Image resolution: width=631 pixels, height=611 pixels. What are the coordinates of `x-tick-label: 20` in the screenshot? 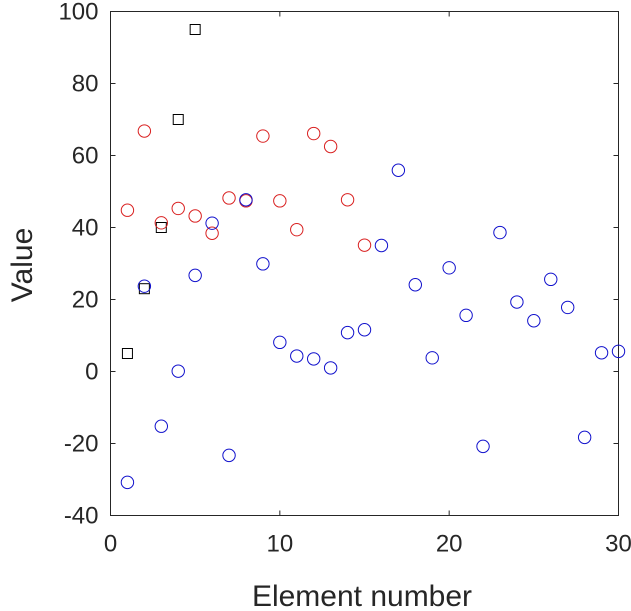 It's located at (449, 544).